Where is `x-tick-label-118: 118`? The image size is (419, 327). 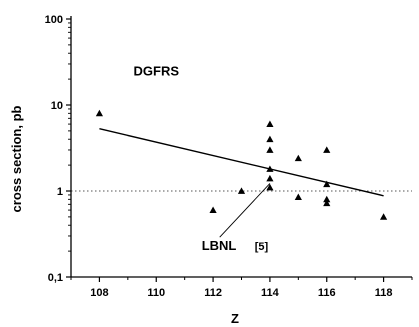
x-tick-label-118: 118 is located at coordinates (384, 293).